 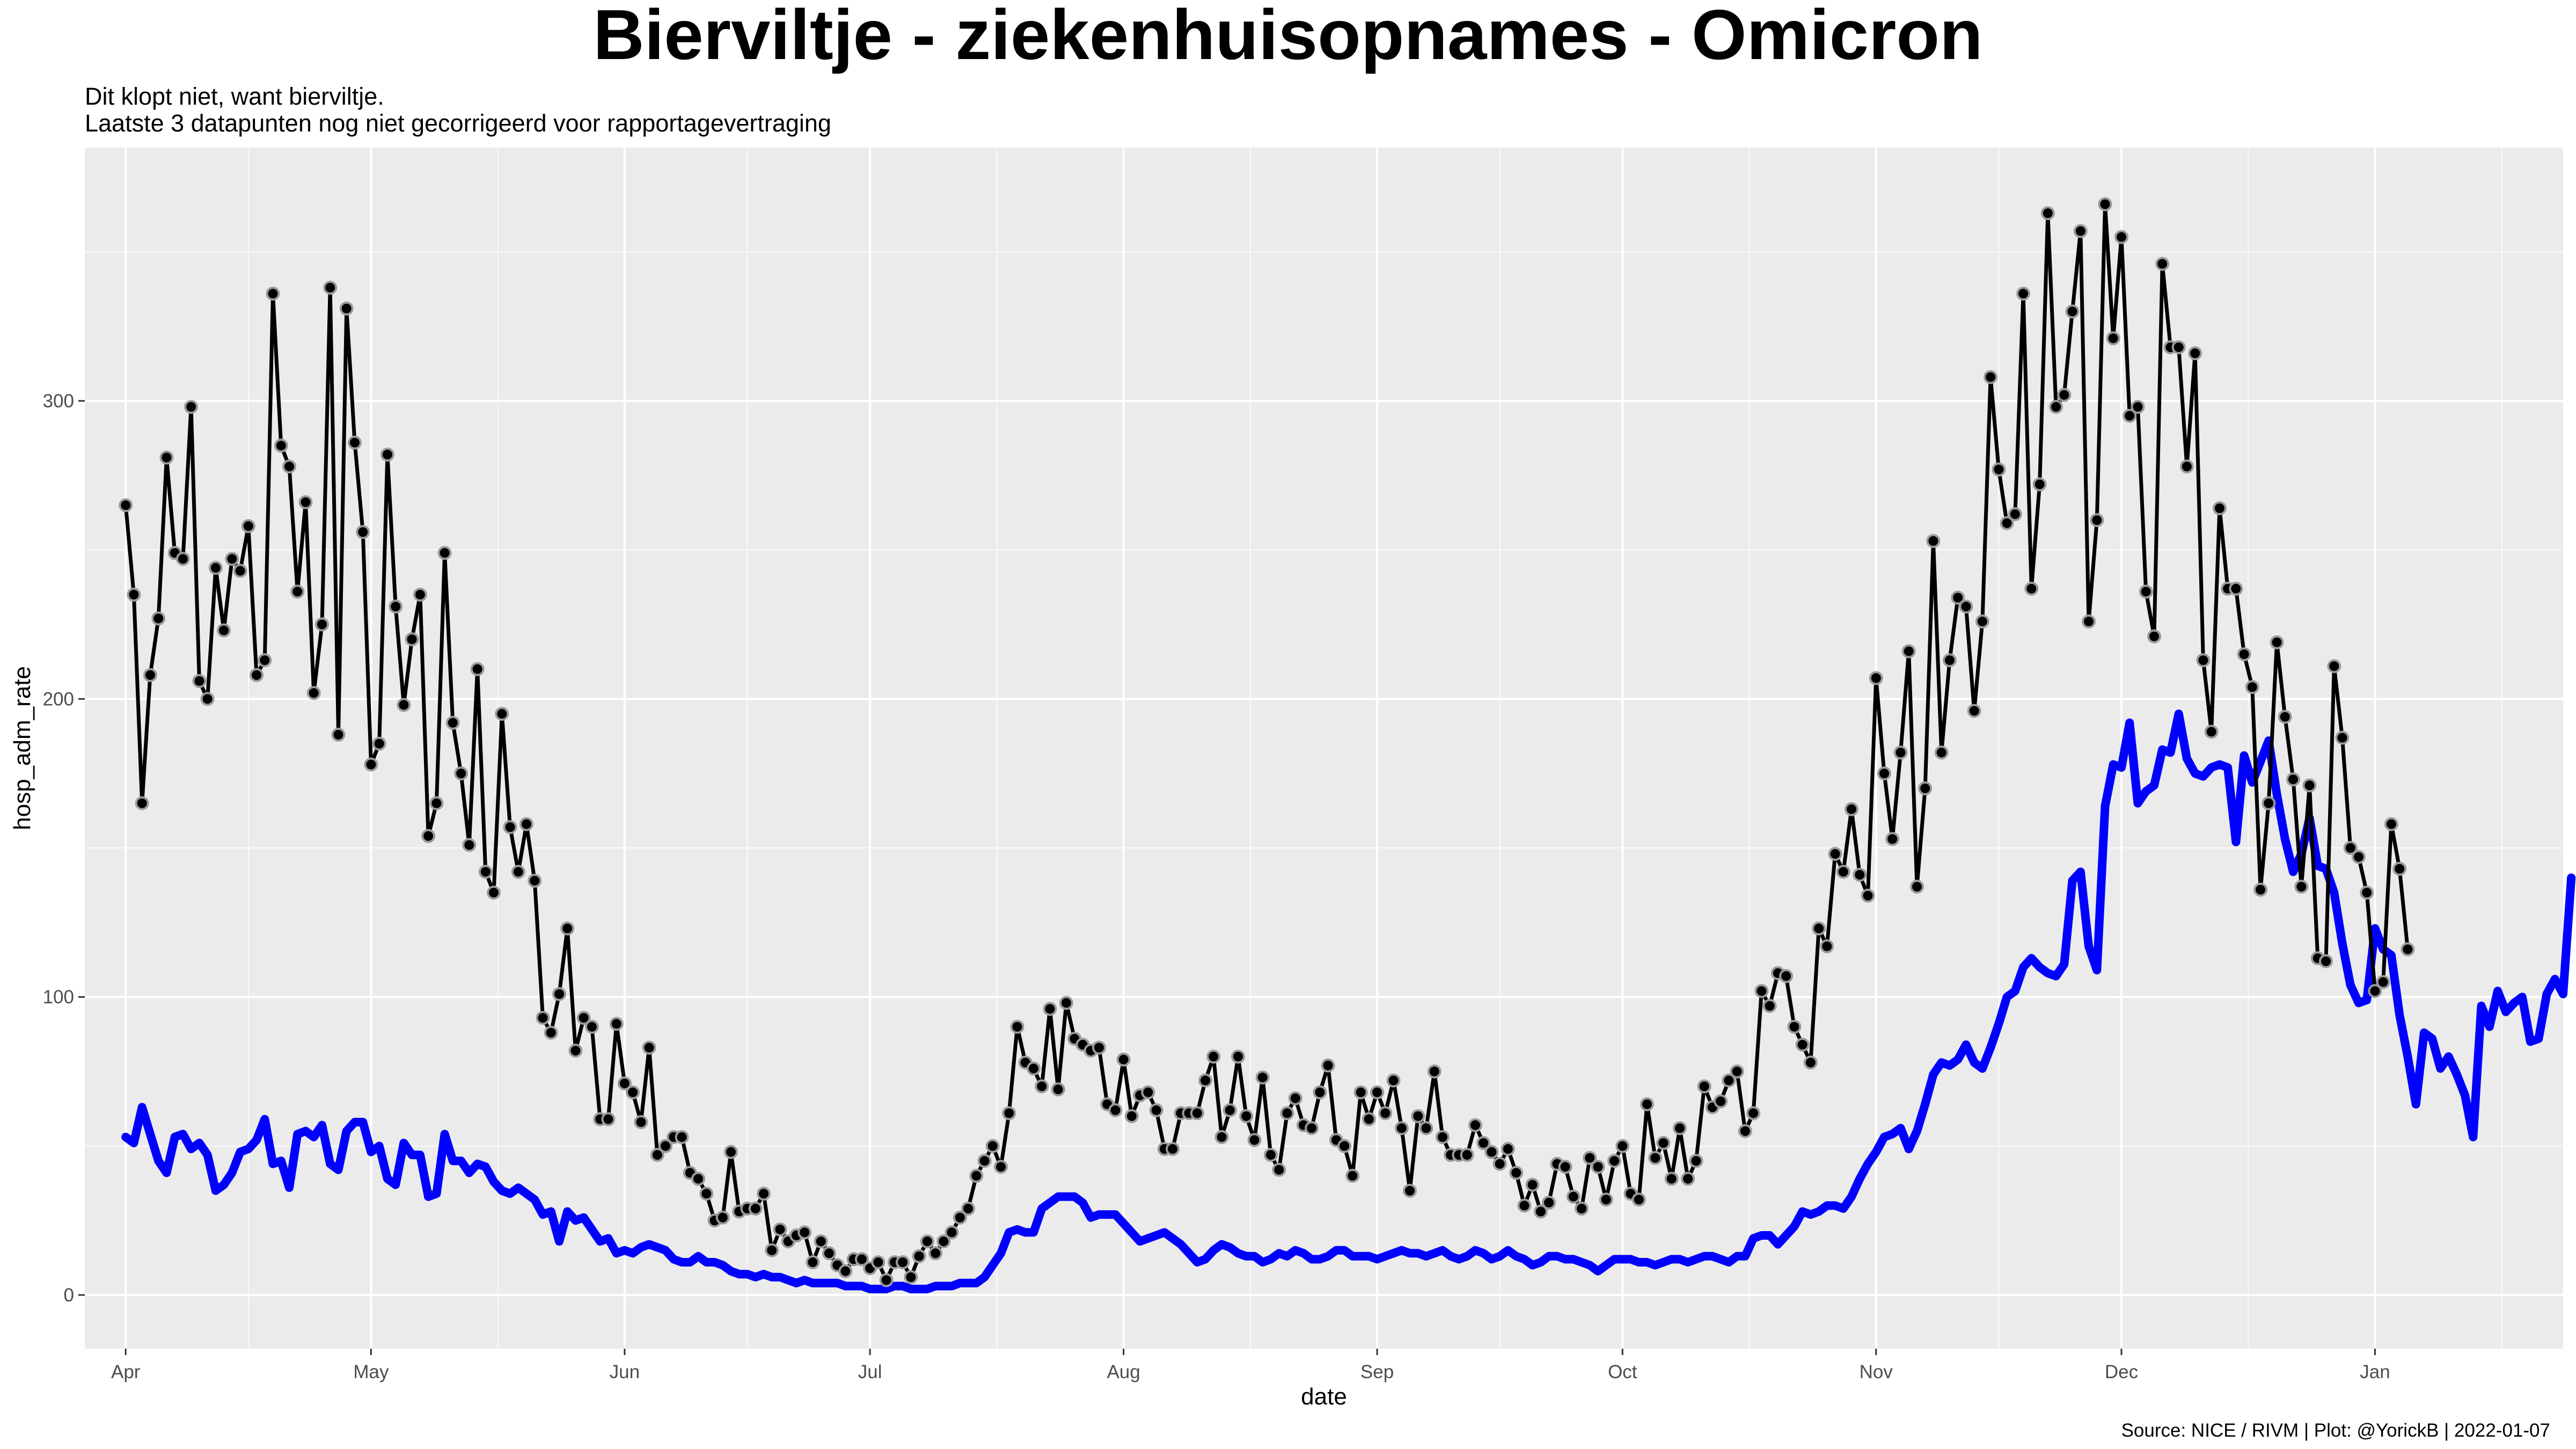 What do you see at coordinates (1250, 1365) in the screenshot?
I see `x-axis: Apr May Jun Jul Aug Sep Oct Nov Dec Jan` at bounding box center [1250, 1365].